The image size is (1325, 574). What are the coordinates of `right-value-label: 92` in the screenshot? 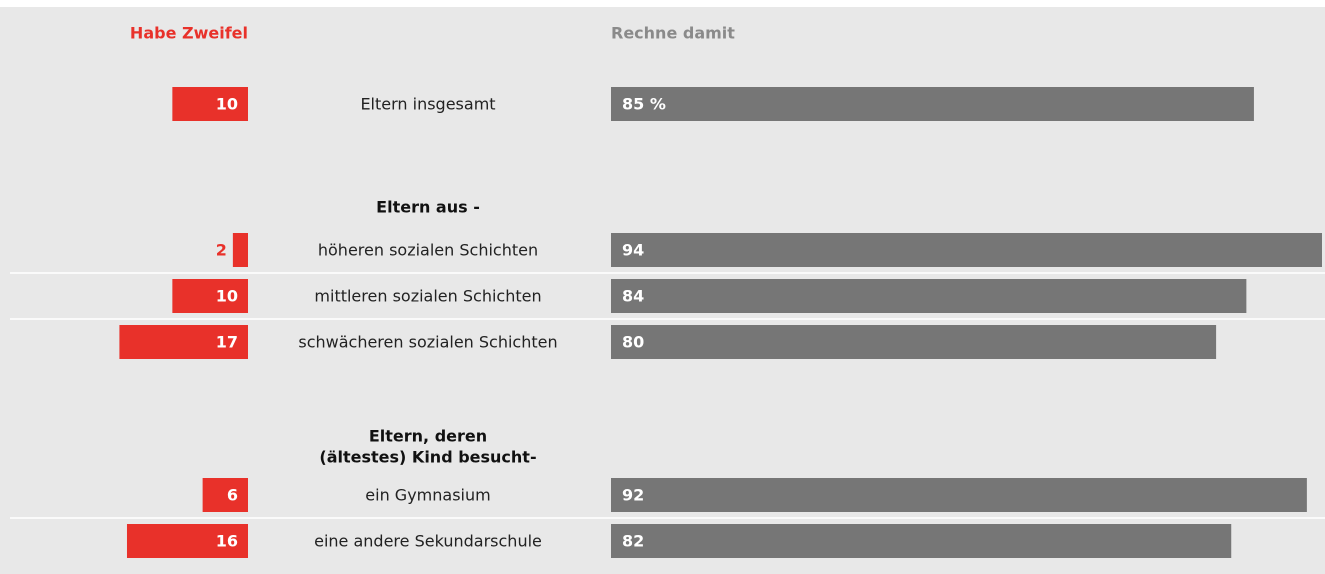 It's located at (633, 495).